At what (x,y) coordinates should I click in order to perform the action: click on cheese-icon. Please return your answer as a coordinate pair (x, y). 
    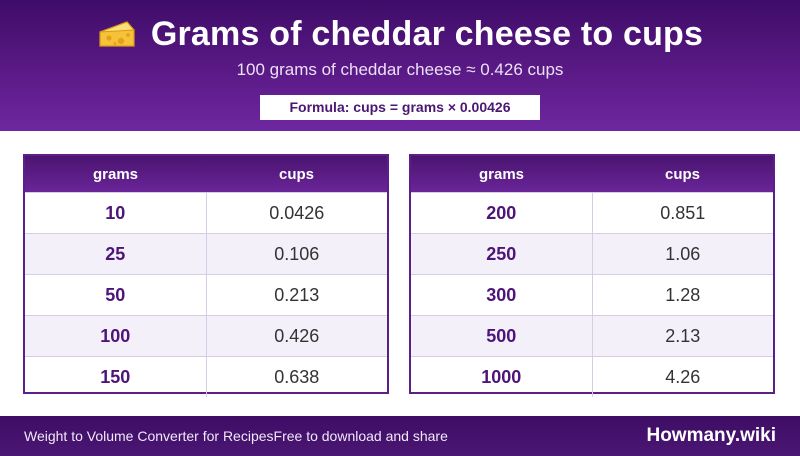
    Looking at the image, I should click on (117, 34).